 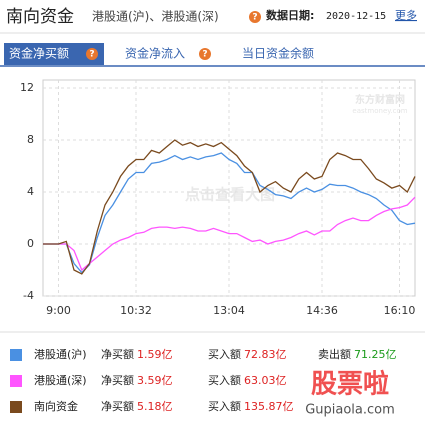 What do you see at coordinates (30, 139) in the screenshot?
I see `y-tick-label: 8` at bounding box center [30, 139].